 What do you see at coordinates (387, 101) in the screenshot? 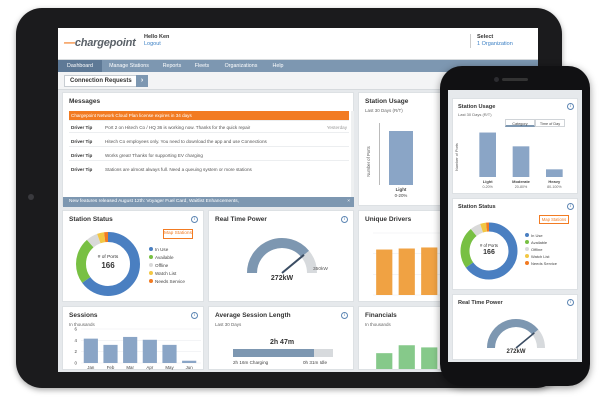
I see `station-usage-title: Station Usage` at bounding box center [387, 101].